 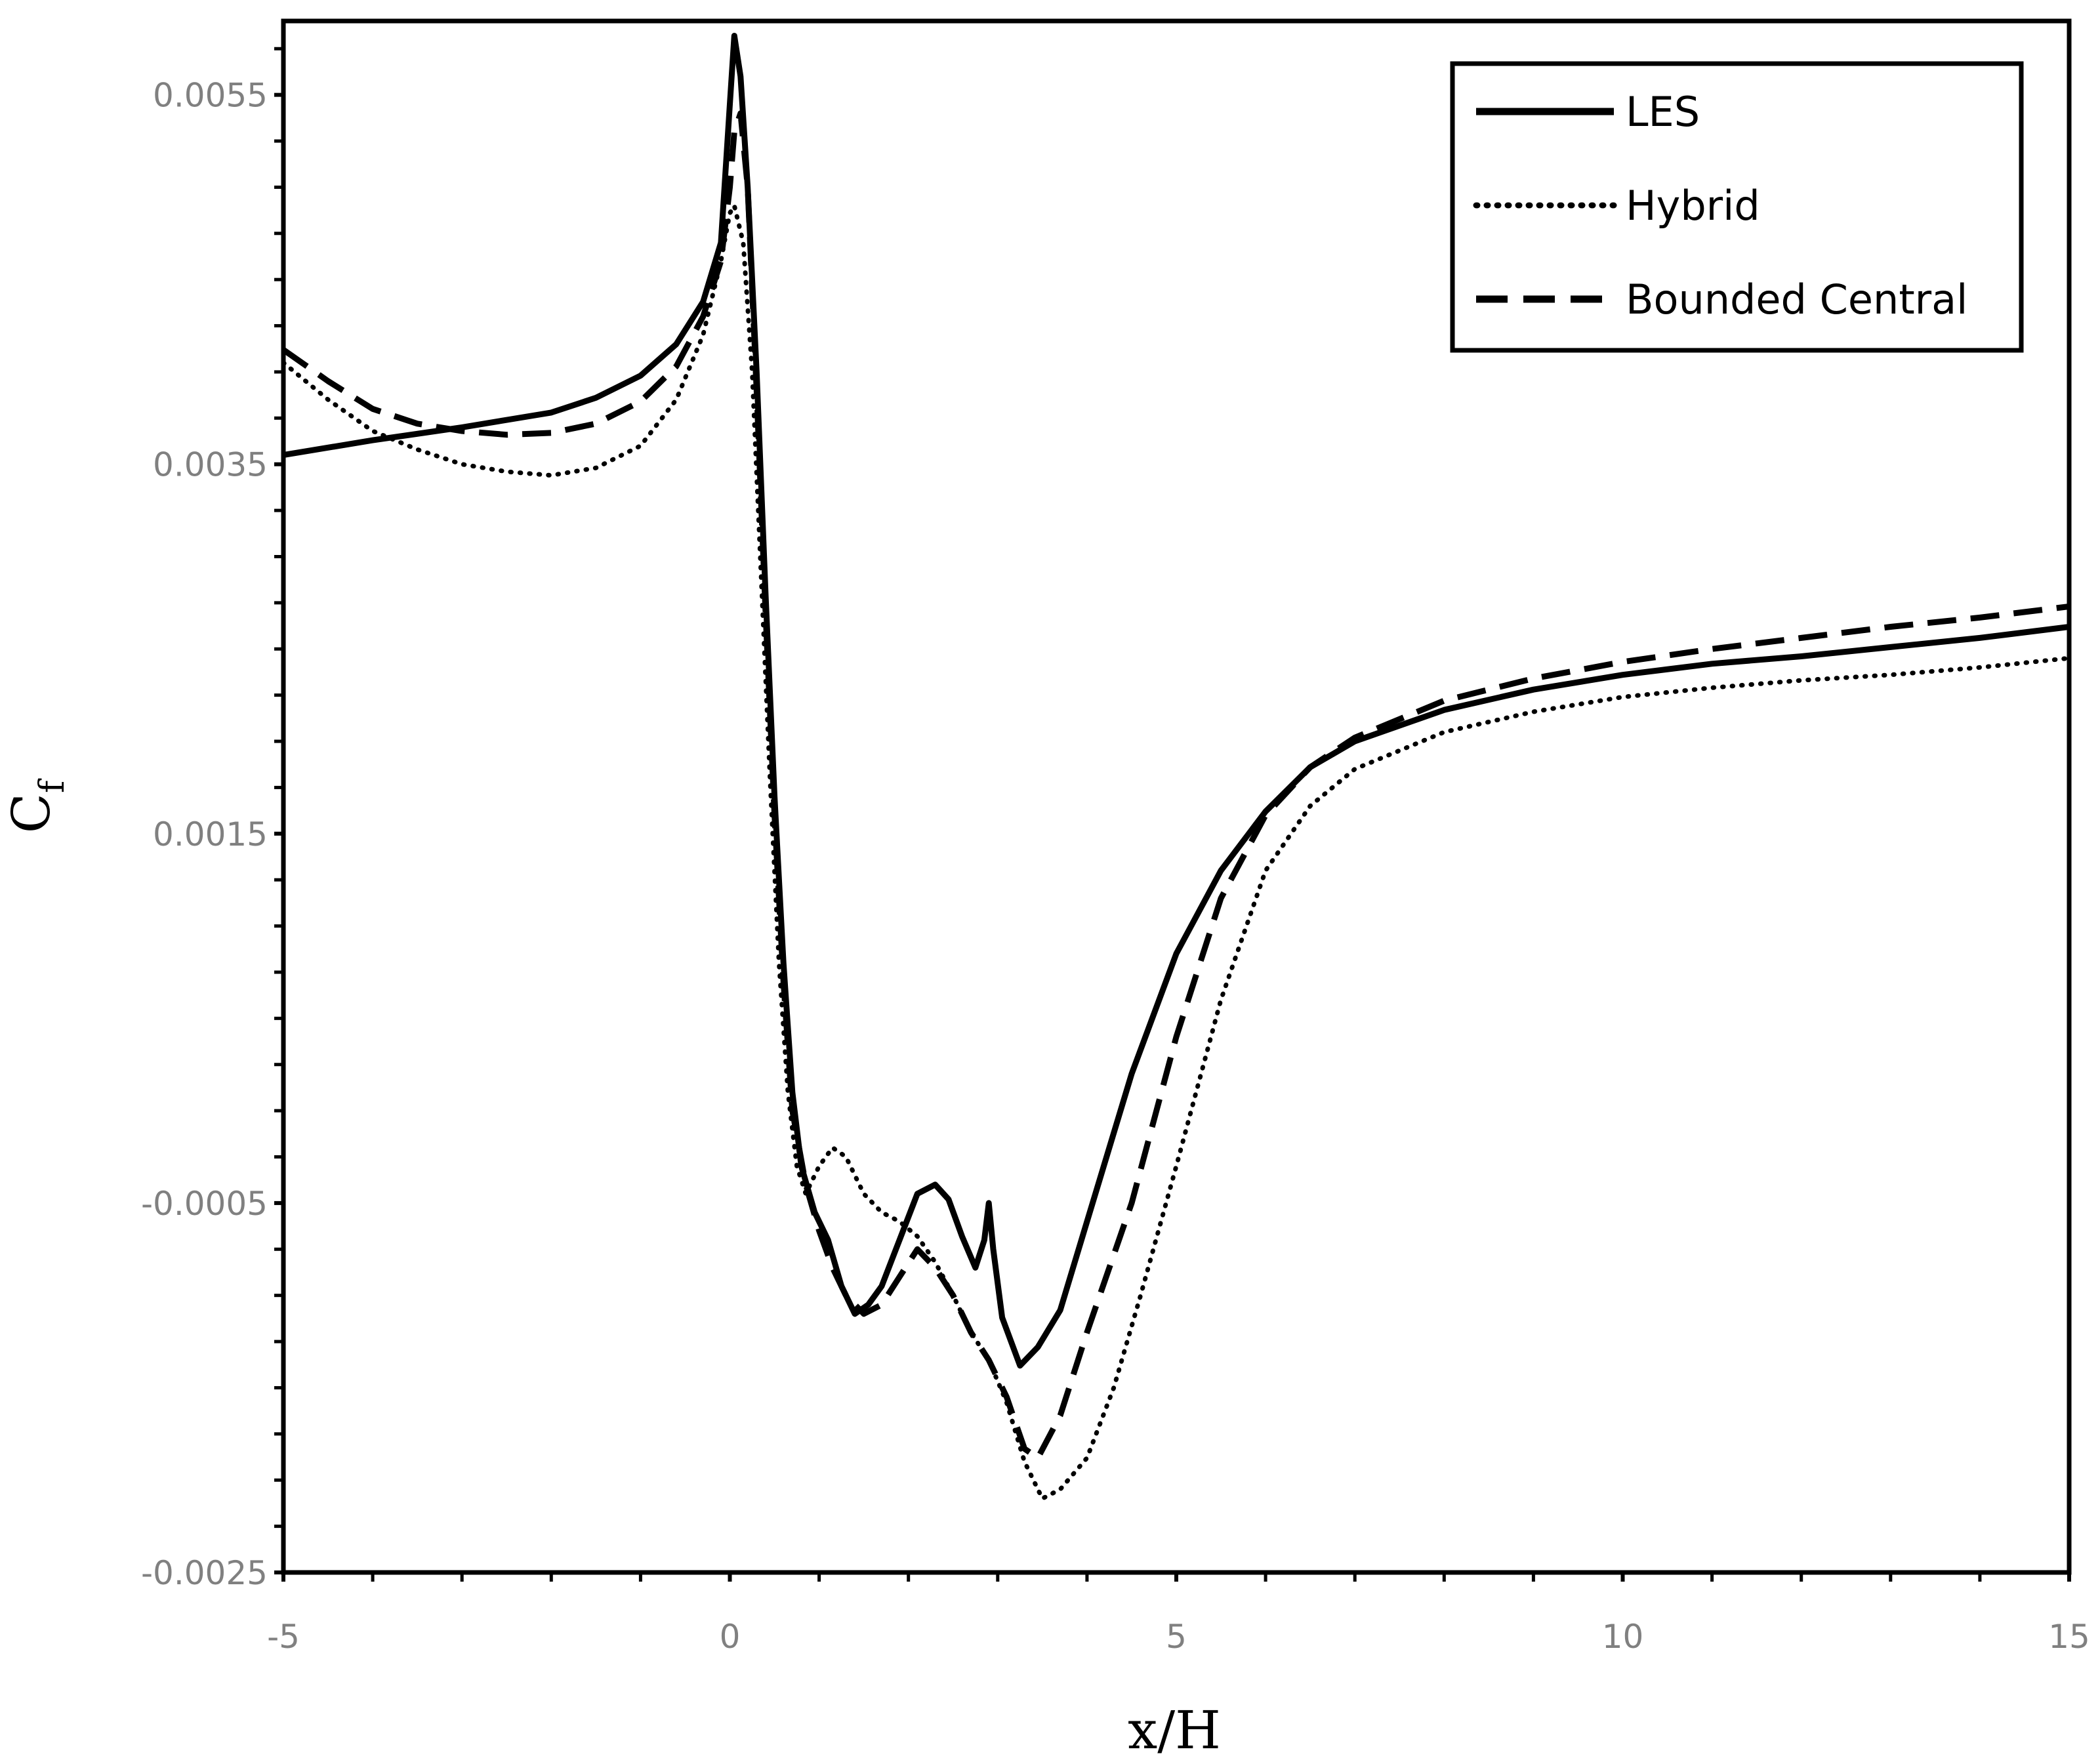 I want to click on y-axis-ticks, so click(x=278, y=810).